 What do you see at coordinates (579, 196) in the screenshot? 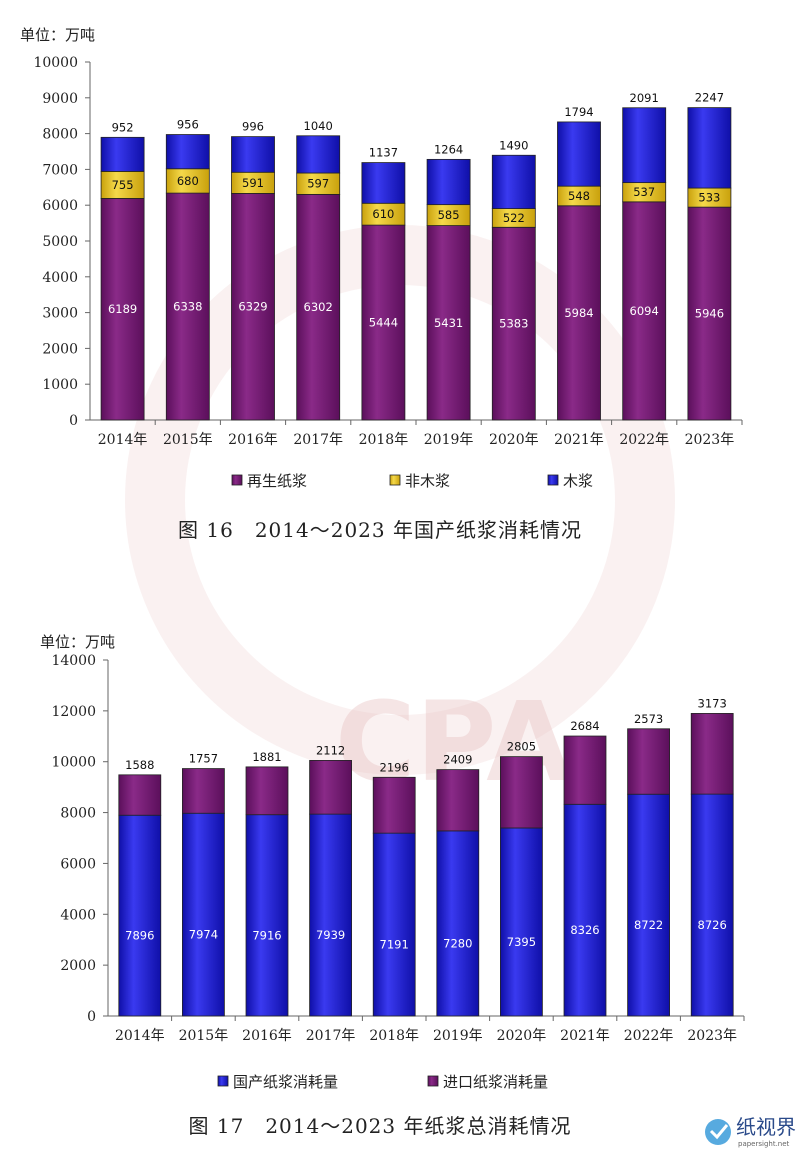
I see `data-label: 548` at bounding box center [579, 196].